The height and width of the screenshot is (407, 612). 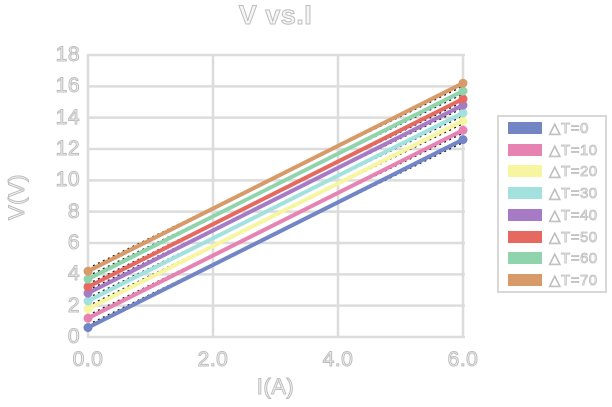 I want to click on legend-item: △T=20, so click(x=552, y=172).